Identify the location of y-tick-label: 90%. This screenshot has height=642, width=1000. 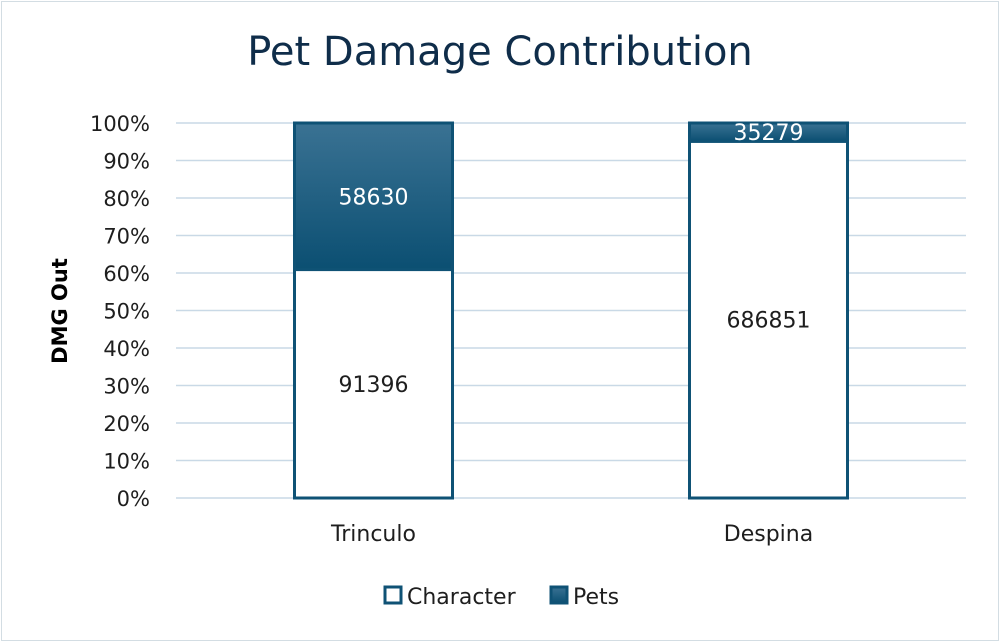
(126, 162).